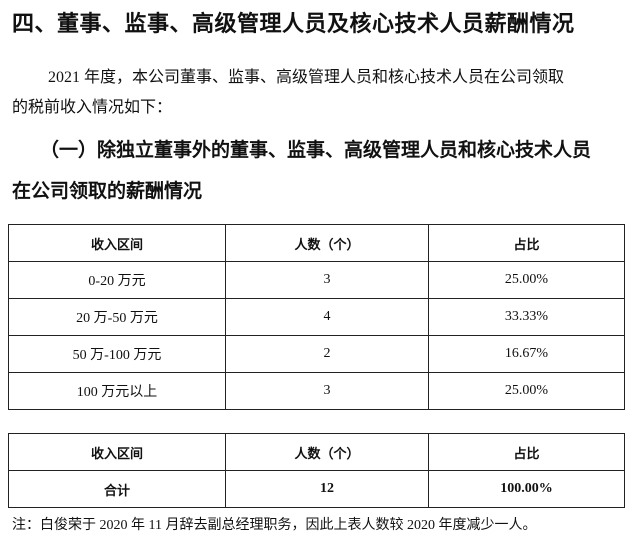  I want to click on cell: 合计, so click(117, 489).